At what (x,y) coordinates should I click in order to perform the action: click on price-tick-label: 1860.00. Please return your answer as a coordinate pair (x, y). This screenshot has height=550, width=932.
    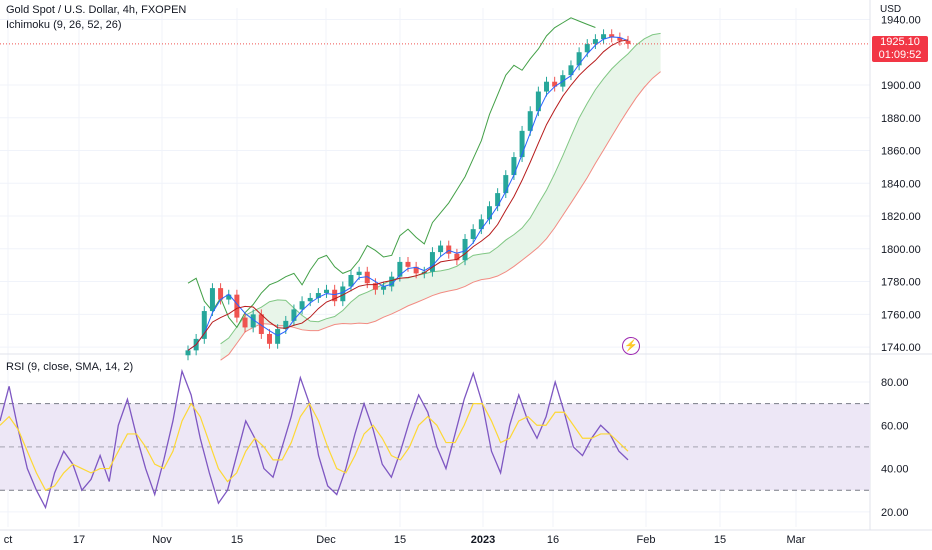
    Looking at the image, I should click on (901, 152).